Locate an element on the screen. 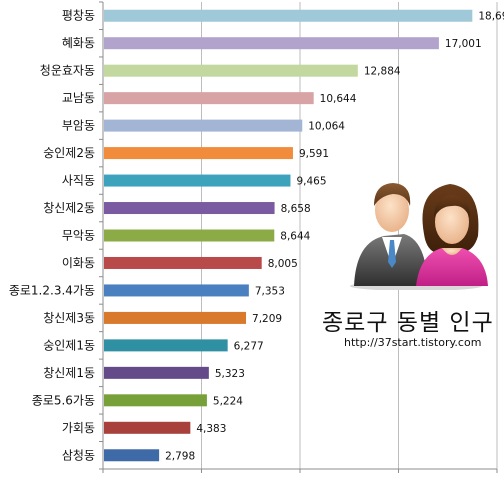  value-label: 7,209 is located at coordinates (267, 319).